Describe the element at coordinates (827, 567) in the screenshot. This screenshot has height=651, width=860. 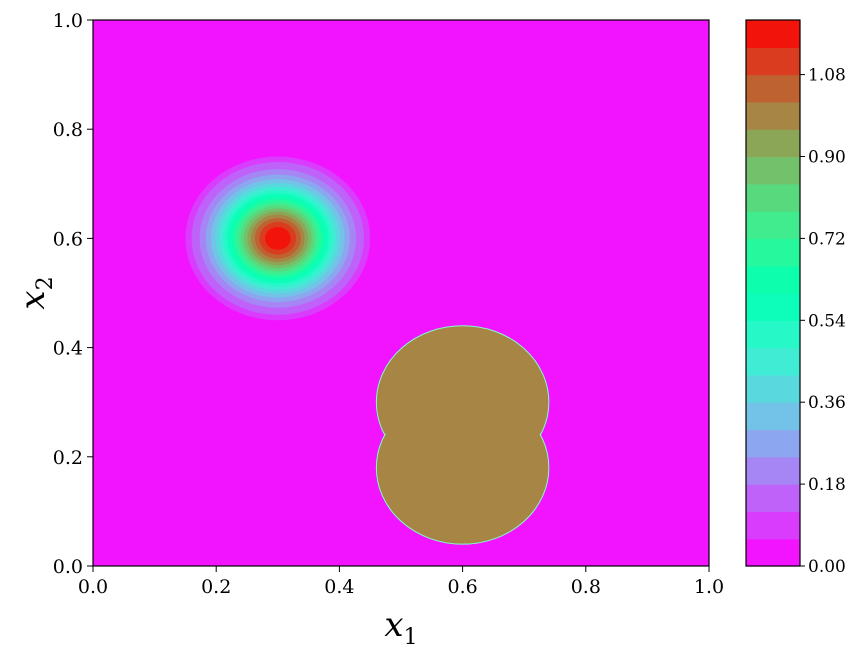
I see `colorbar-tick-label: 0.00` at that location.